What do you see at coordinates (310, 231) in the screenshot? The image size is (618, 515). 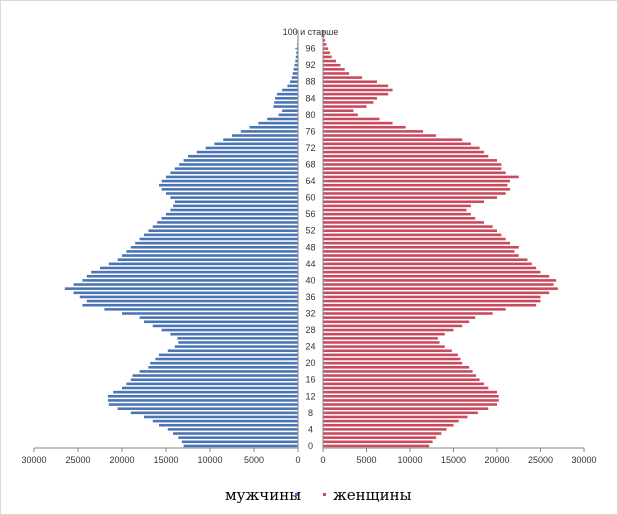 I see `age-tick-label: 52` at bounding box center [310, 231].